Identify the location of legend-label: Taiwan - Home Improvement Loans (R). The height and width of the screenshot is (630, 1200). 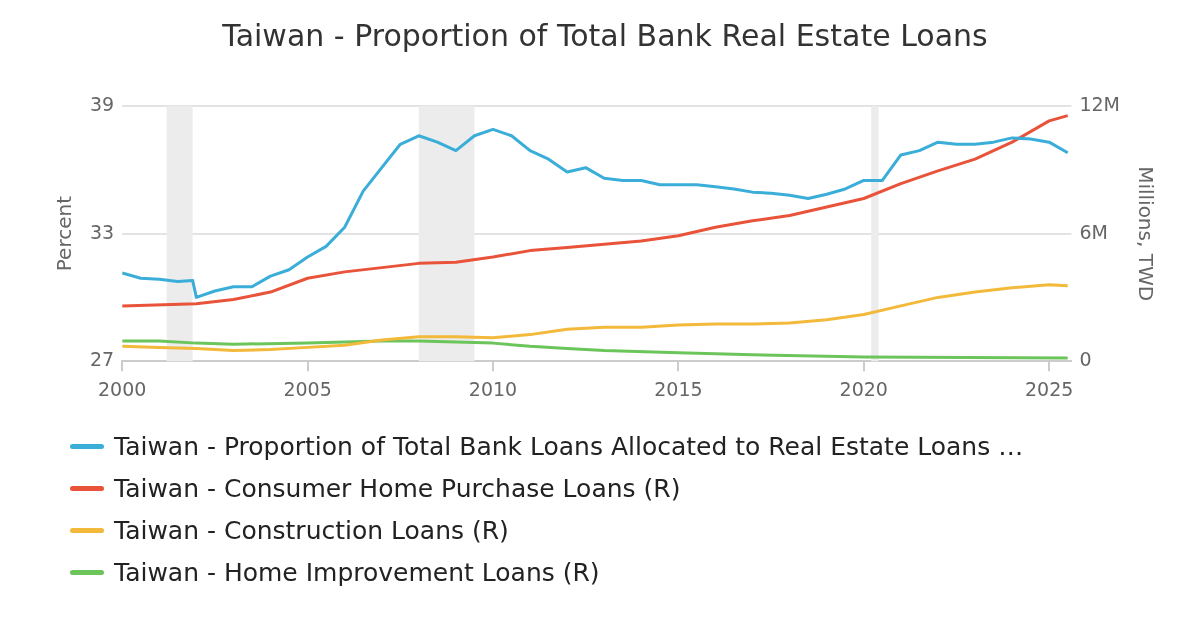
(357, 572).